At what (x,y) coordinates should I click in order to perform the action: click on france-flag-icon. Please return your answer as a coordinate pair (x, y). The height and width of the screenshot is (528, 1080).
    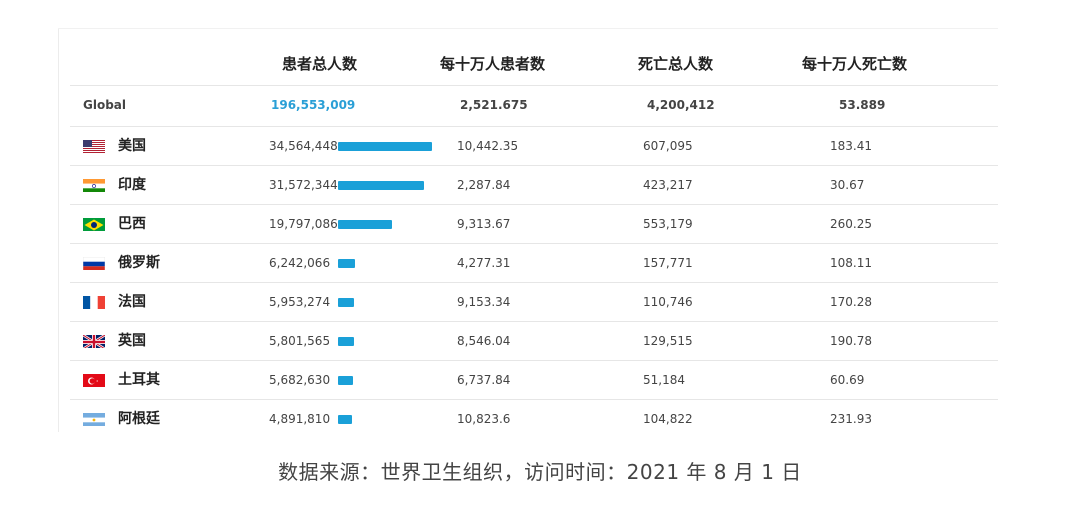
    Looking at the image, I should click on (94, 302).